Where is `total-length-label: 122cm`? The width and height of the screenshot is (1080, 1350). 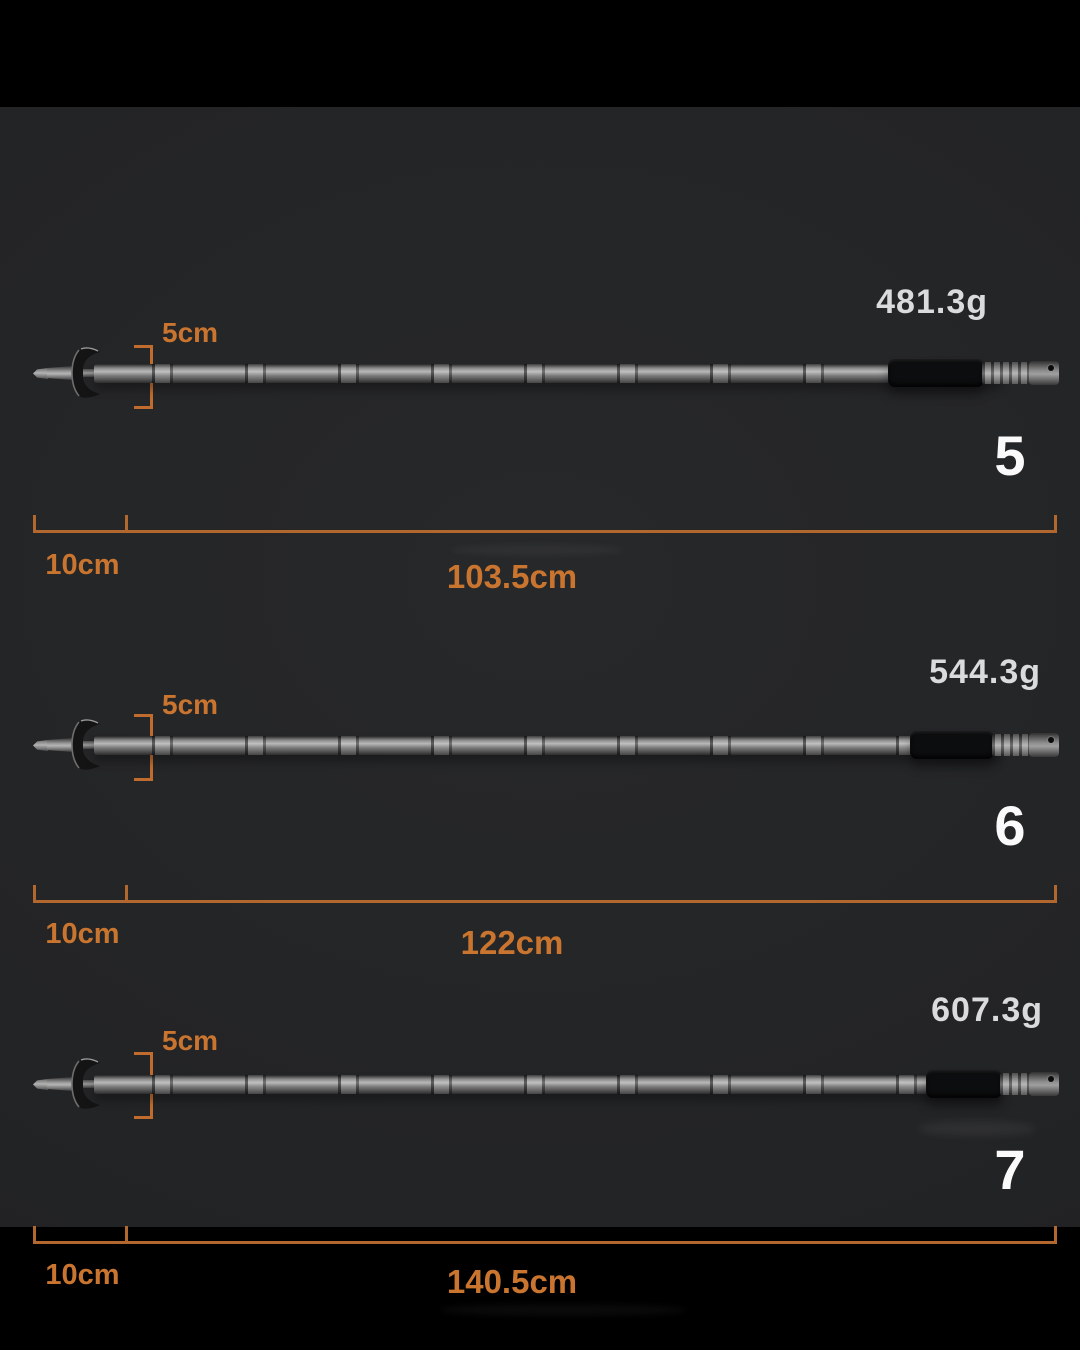 total-length-label: 122cm is located at coordinates (512, 942).